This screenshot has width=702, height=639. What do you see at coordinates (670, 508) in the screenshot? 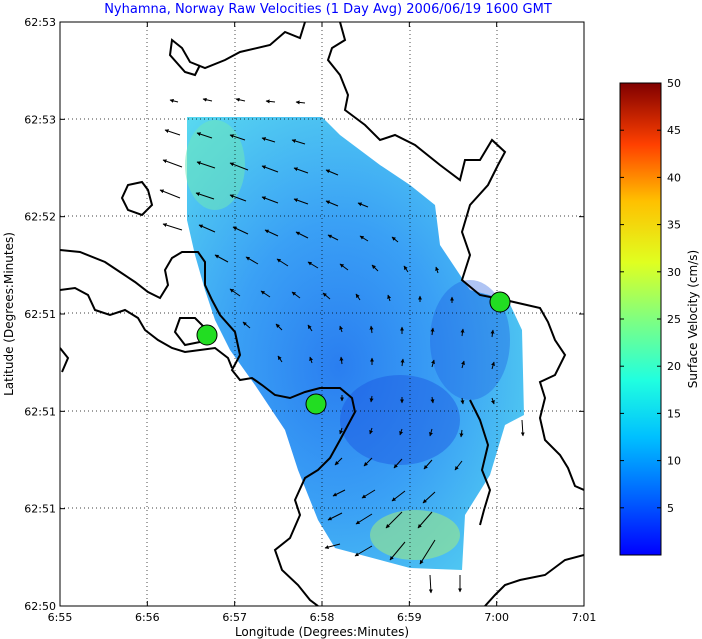
I see `colorbar-tick-label: 5` at bounding box center [670, 508].